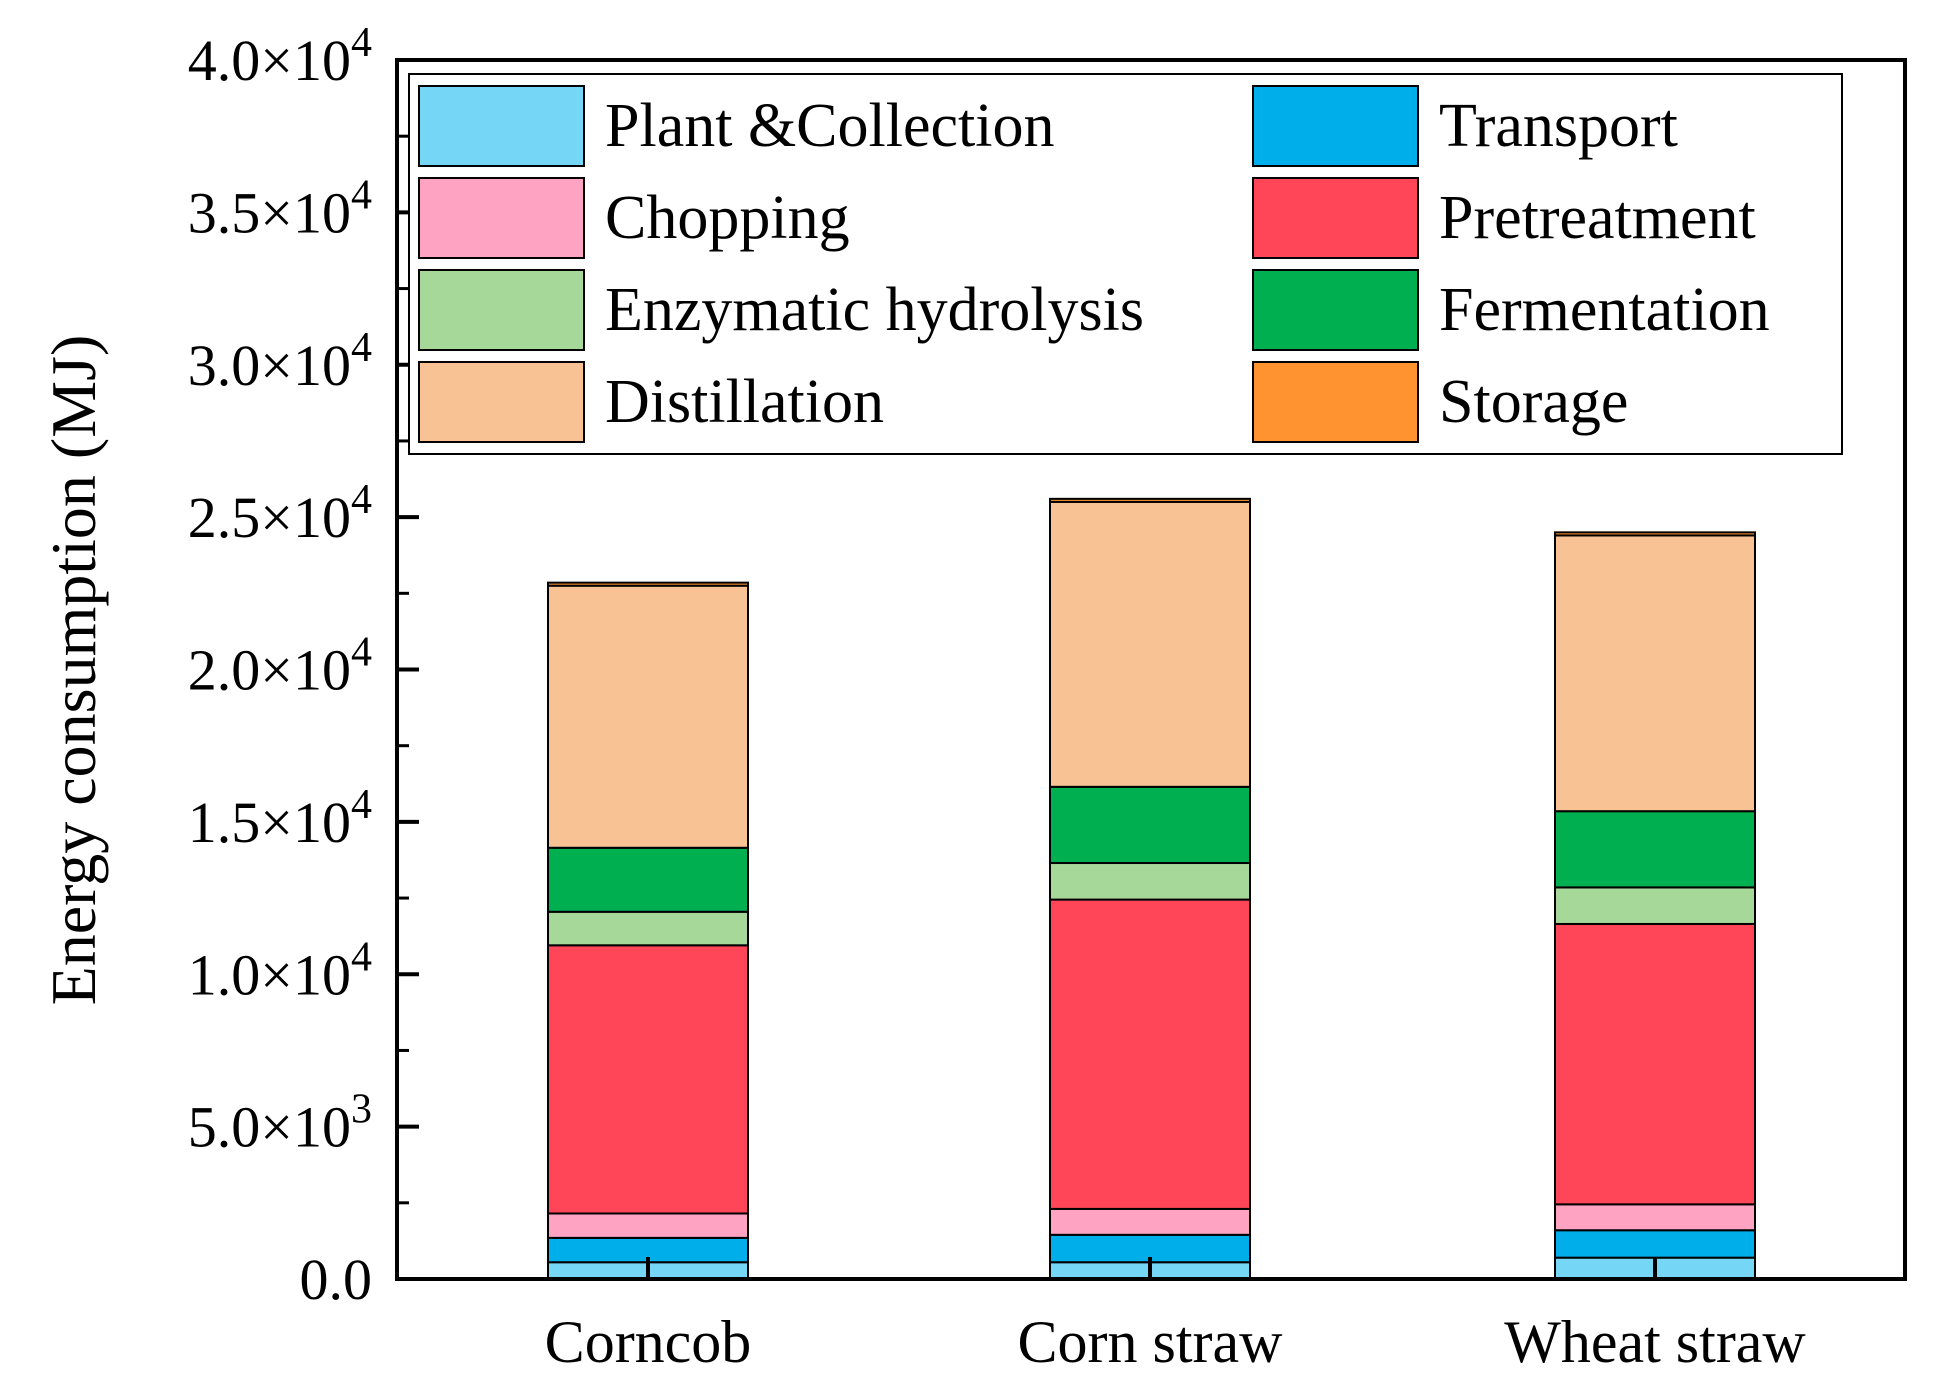 This screenshot has height=1387, width=1951. I want to click on legend-label: Chopping, so click(727, 218).